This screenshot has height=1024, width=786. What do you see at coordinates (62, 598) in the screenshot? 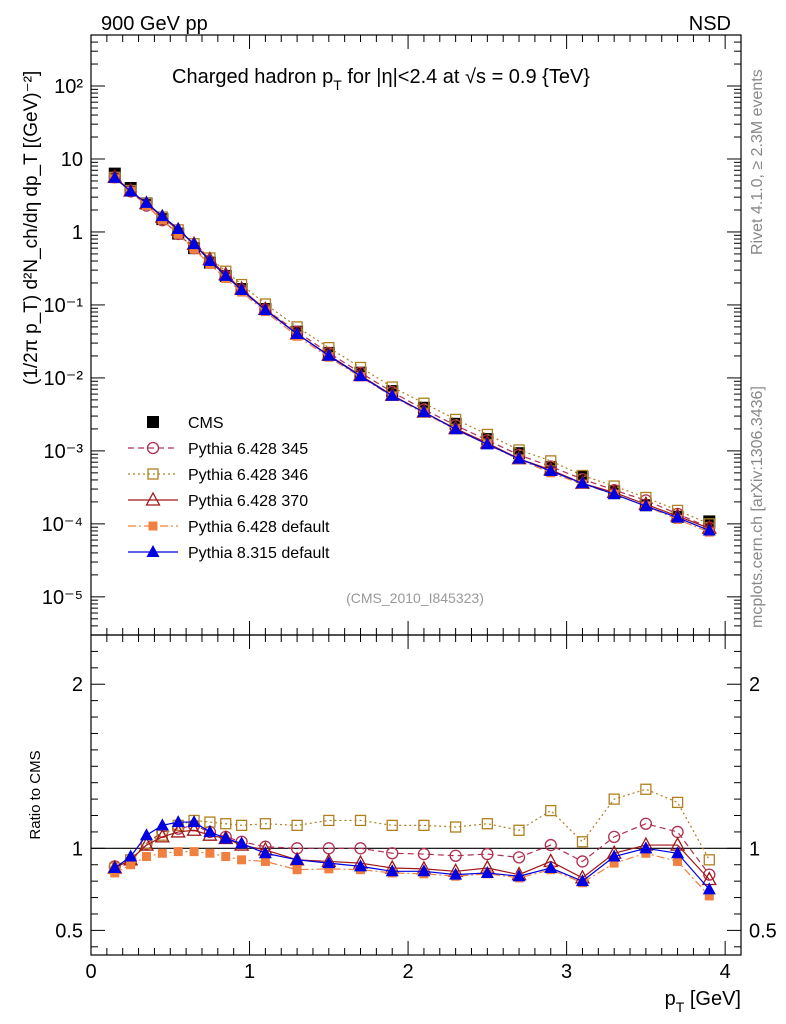
I see `main-y-tick-label: 10⁻⁵` at bounding box center [62, 598].